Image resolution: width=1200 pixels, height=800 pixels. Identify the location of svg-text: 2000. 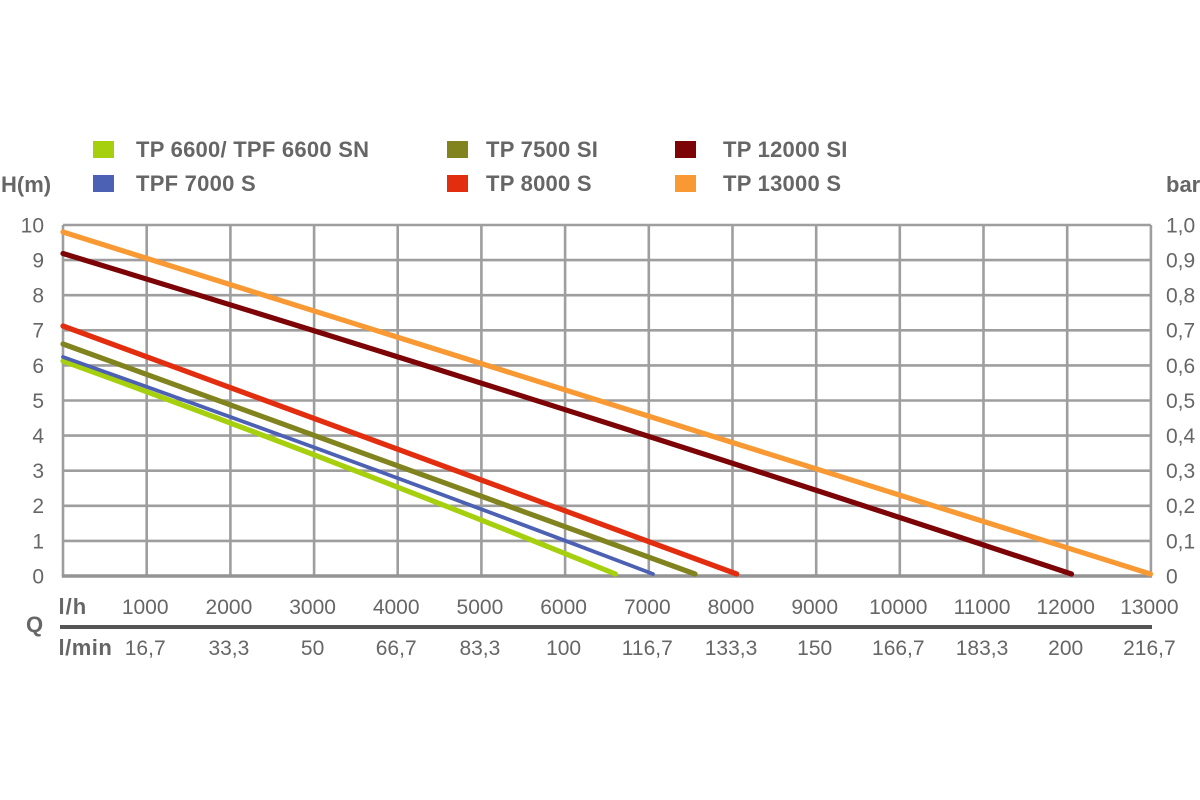
(229, 607).